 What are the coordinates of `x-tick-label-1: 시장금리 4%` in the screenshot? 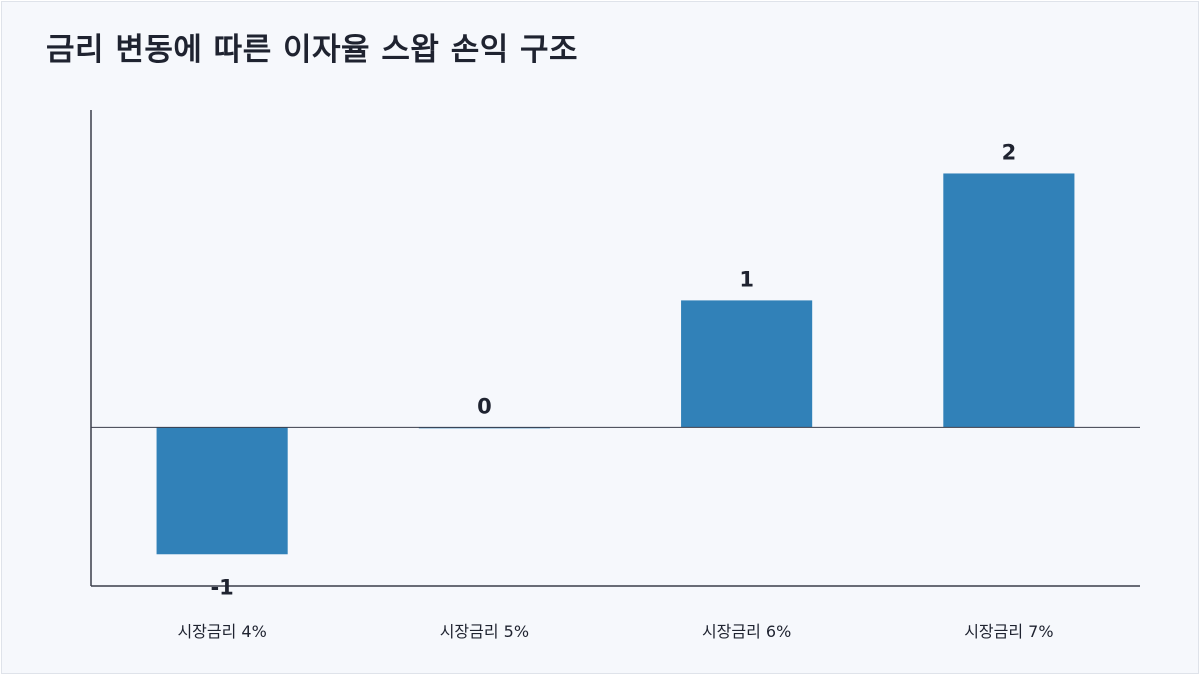 It's located at (221, 631).